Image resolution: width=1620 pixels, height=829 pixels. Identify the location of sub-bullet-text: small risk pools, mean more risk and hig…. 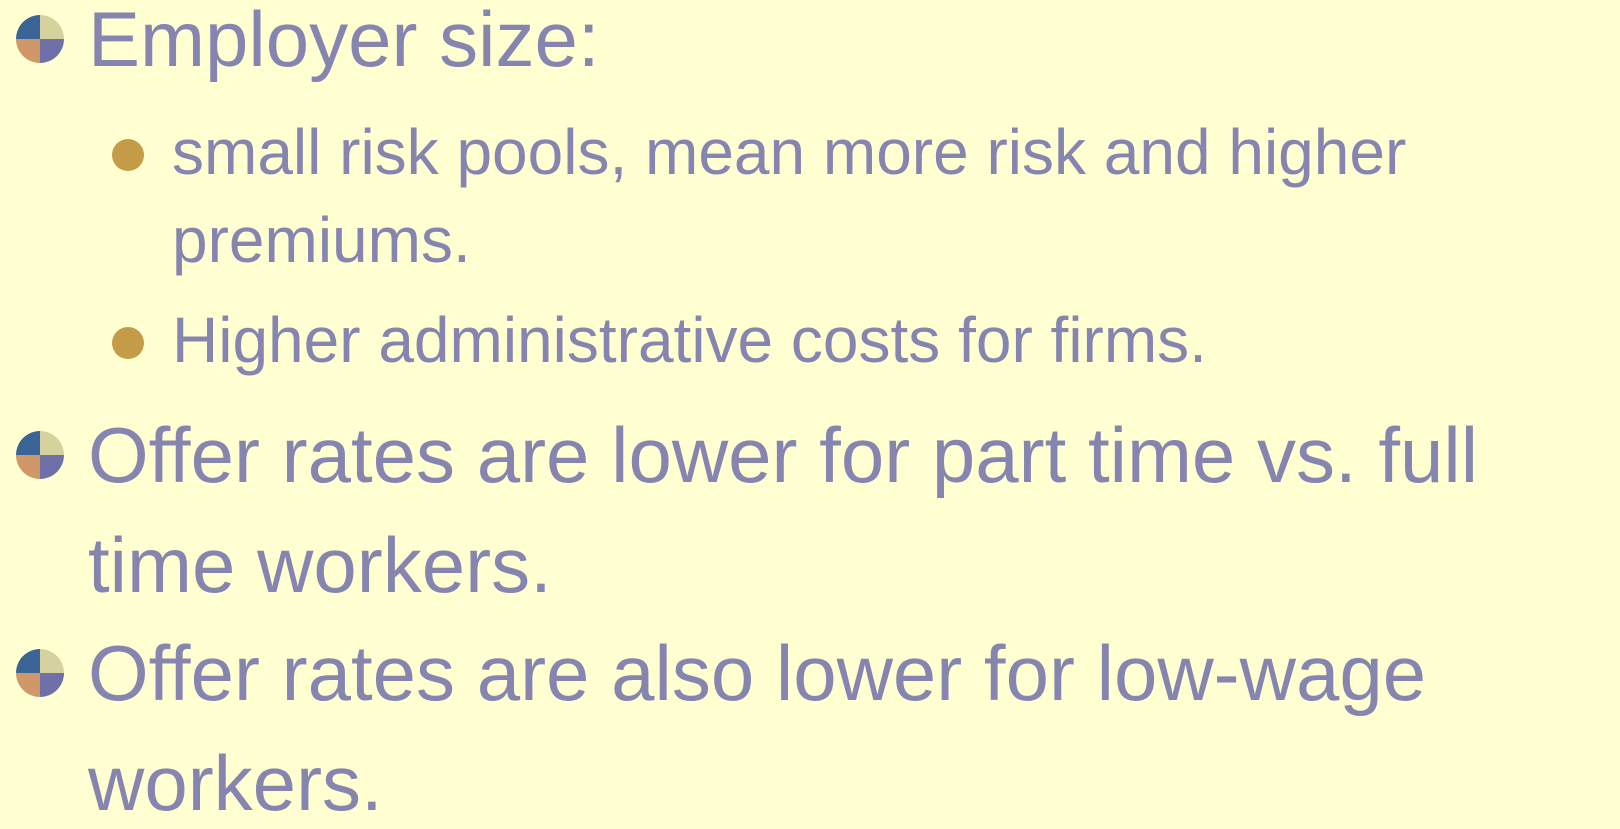
(789, 196).